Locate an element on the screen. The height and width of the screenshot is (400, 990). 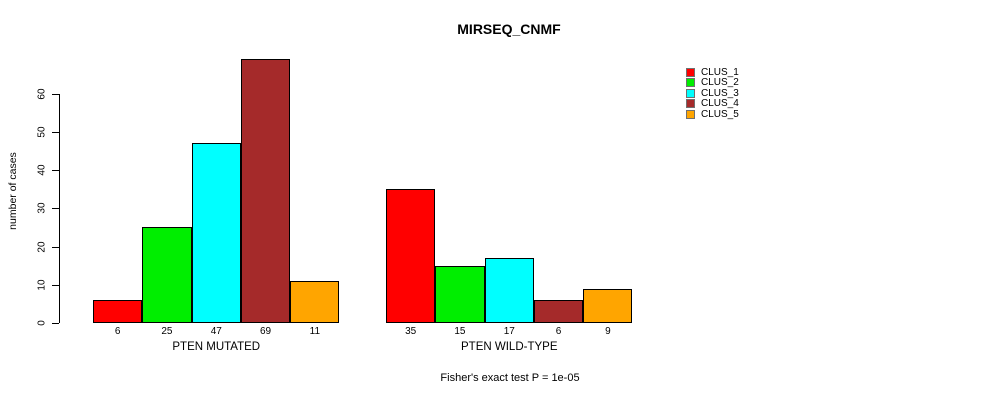
x-axis-group-label: PTEN MUTATED is located at coordinates (216, 347).